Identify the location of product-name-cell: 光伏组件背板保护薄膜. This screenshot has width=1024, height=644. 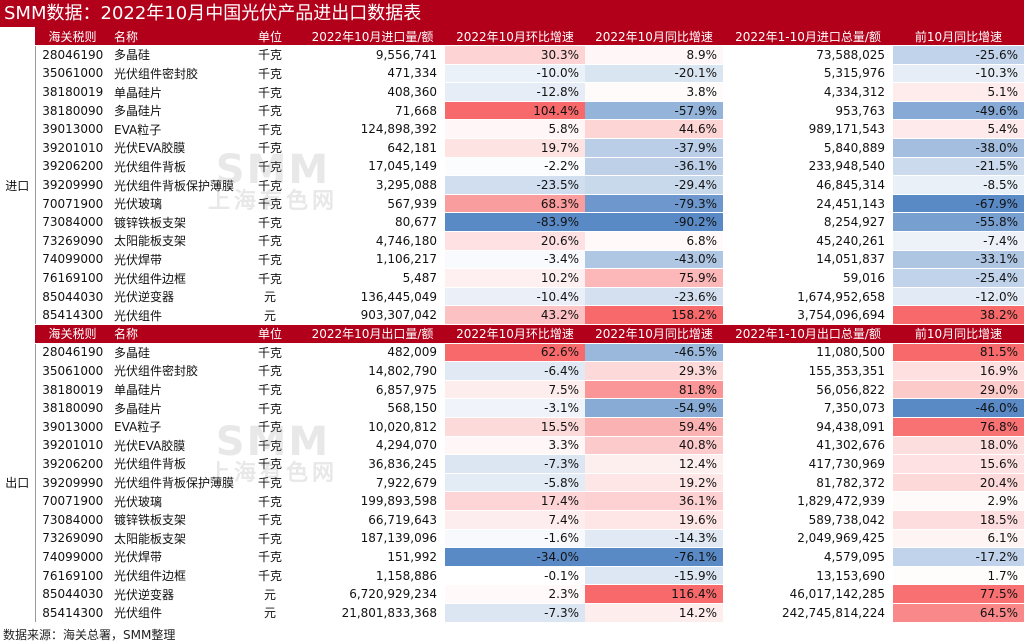
(175, 483).